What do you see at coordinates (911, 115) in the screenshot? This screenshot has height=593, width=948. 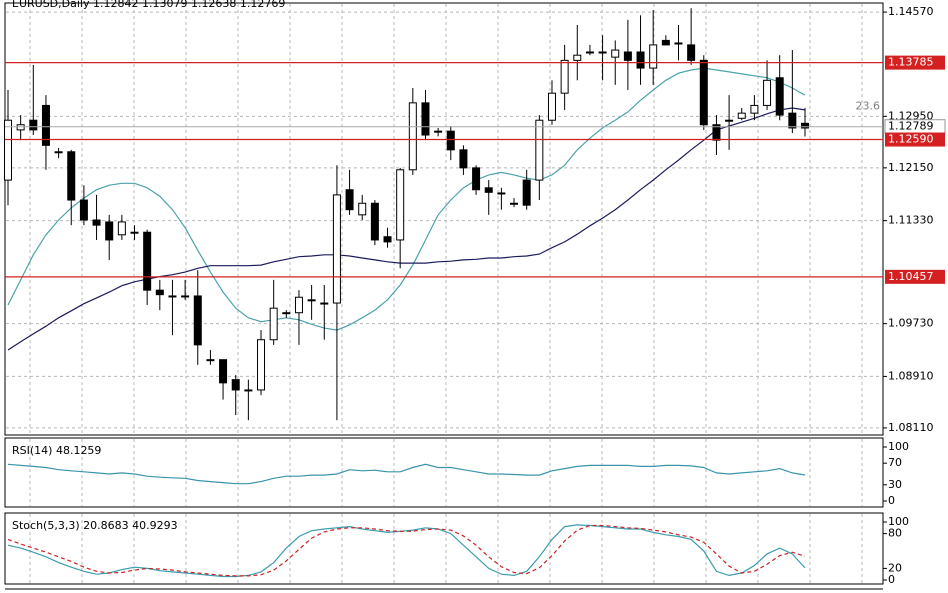 I see `y-tick-label: 1.12950` at bounding box center [911, 115].